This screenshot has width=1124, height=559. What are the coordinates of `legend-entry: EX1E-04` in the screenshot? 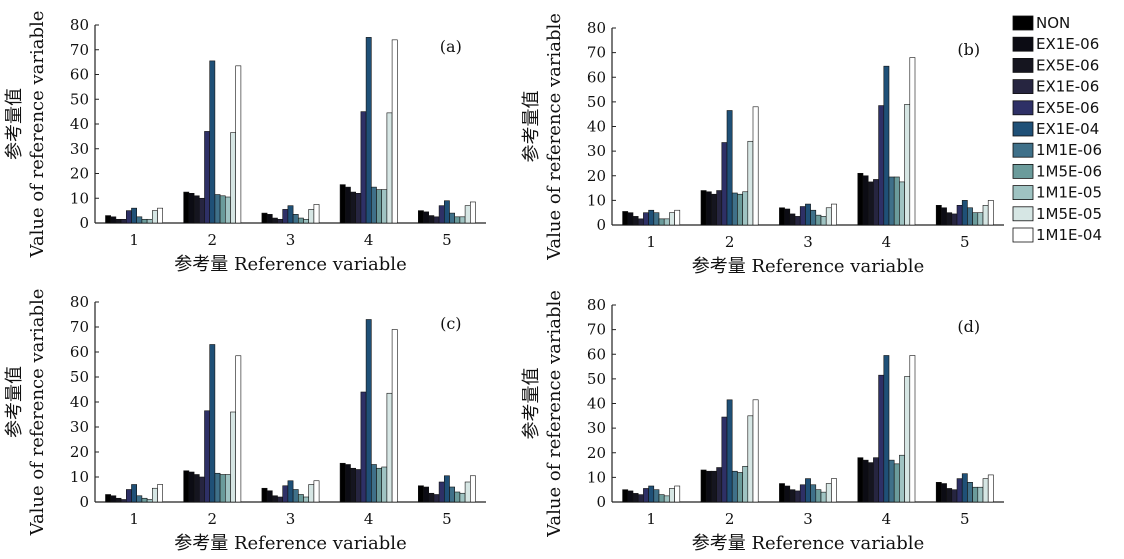 It's located at (1055, 129).